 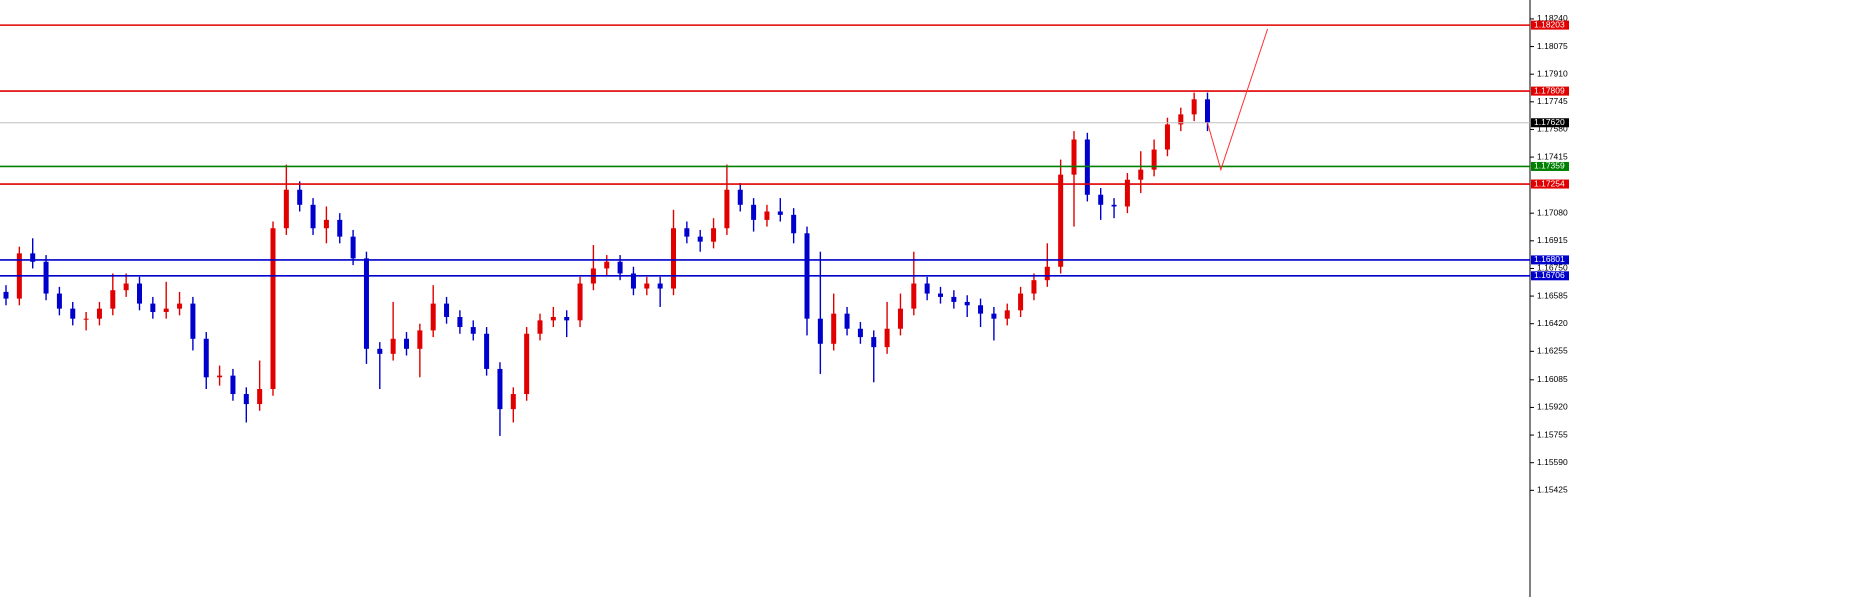 What do you see at coordinates (1549, 259) in the screenshot?
I see `price-label: 1.16801` at bounding box center [1549, 259].